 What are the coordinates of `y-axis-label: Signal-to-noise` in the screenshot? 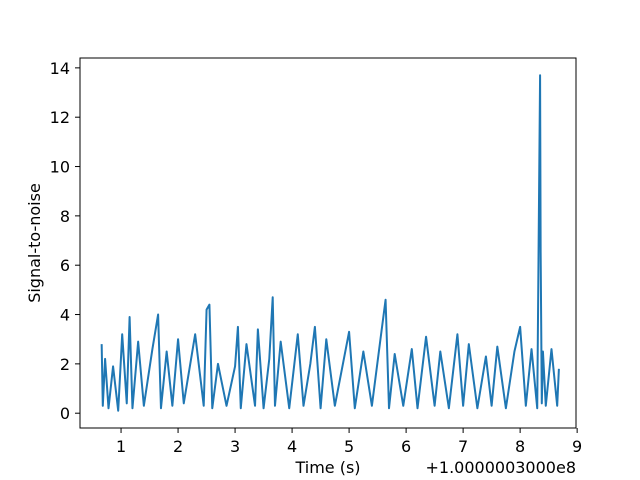 It's located at (34, 243).